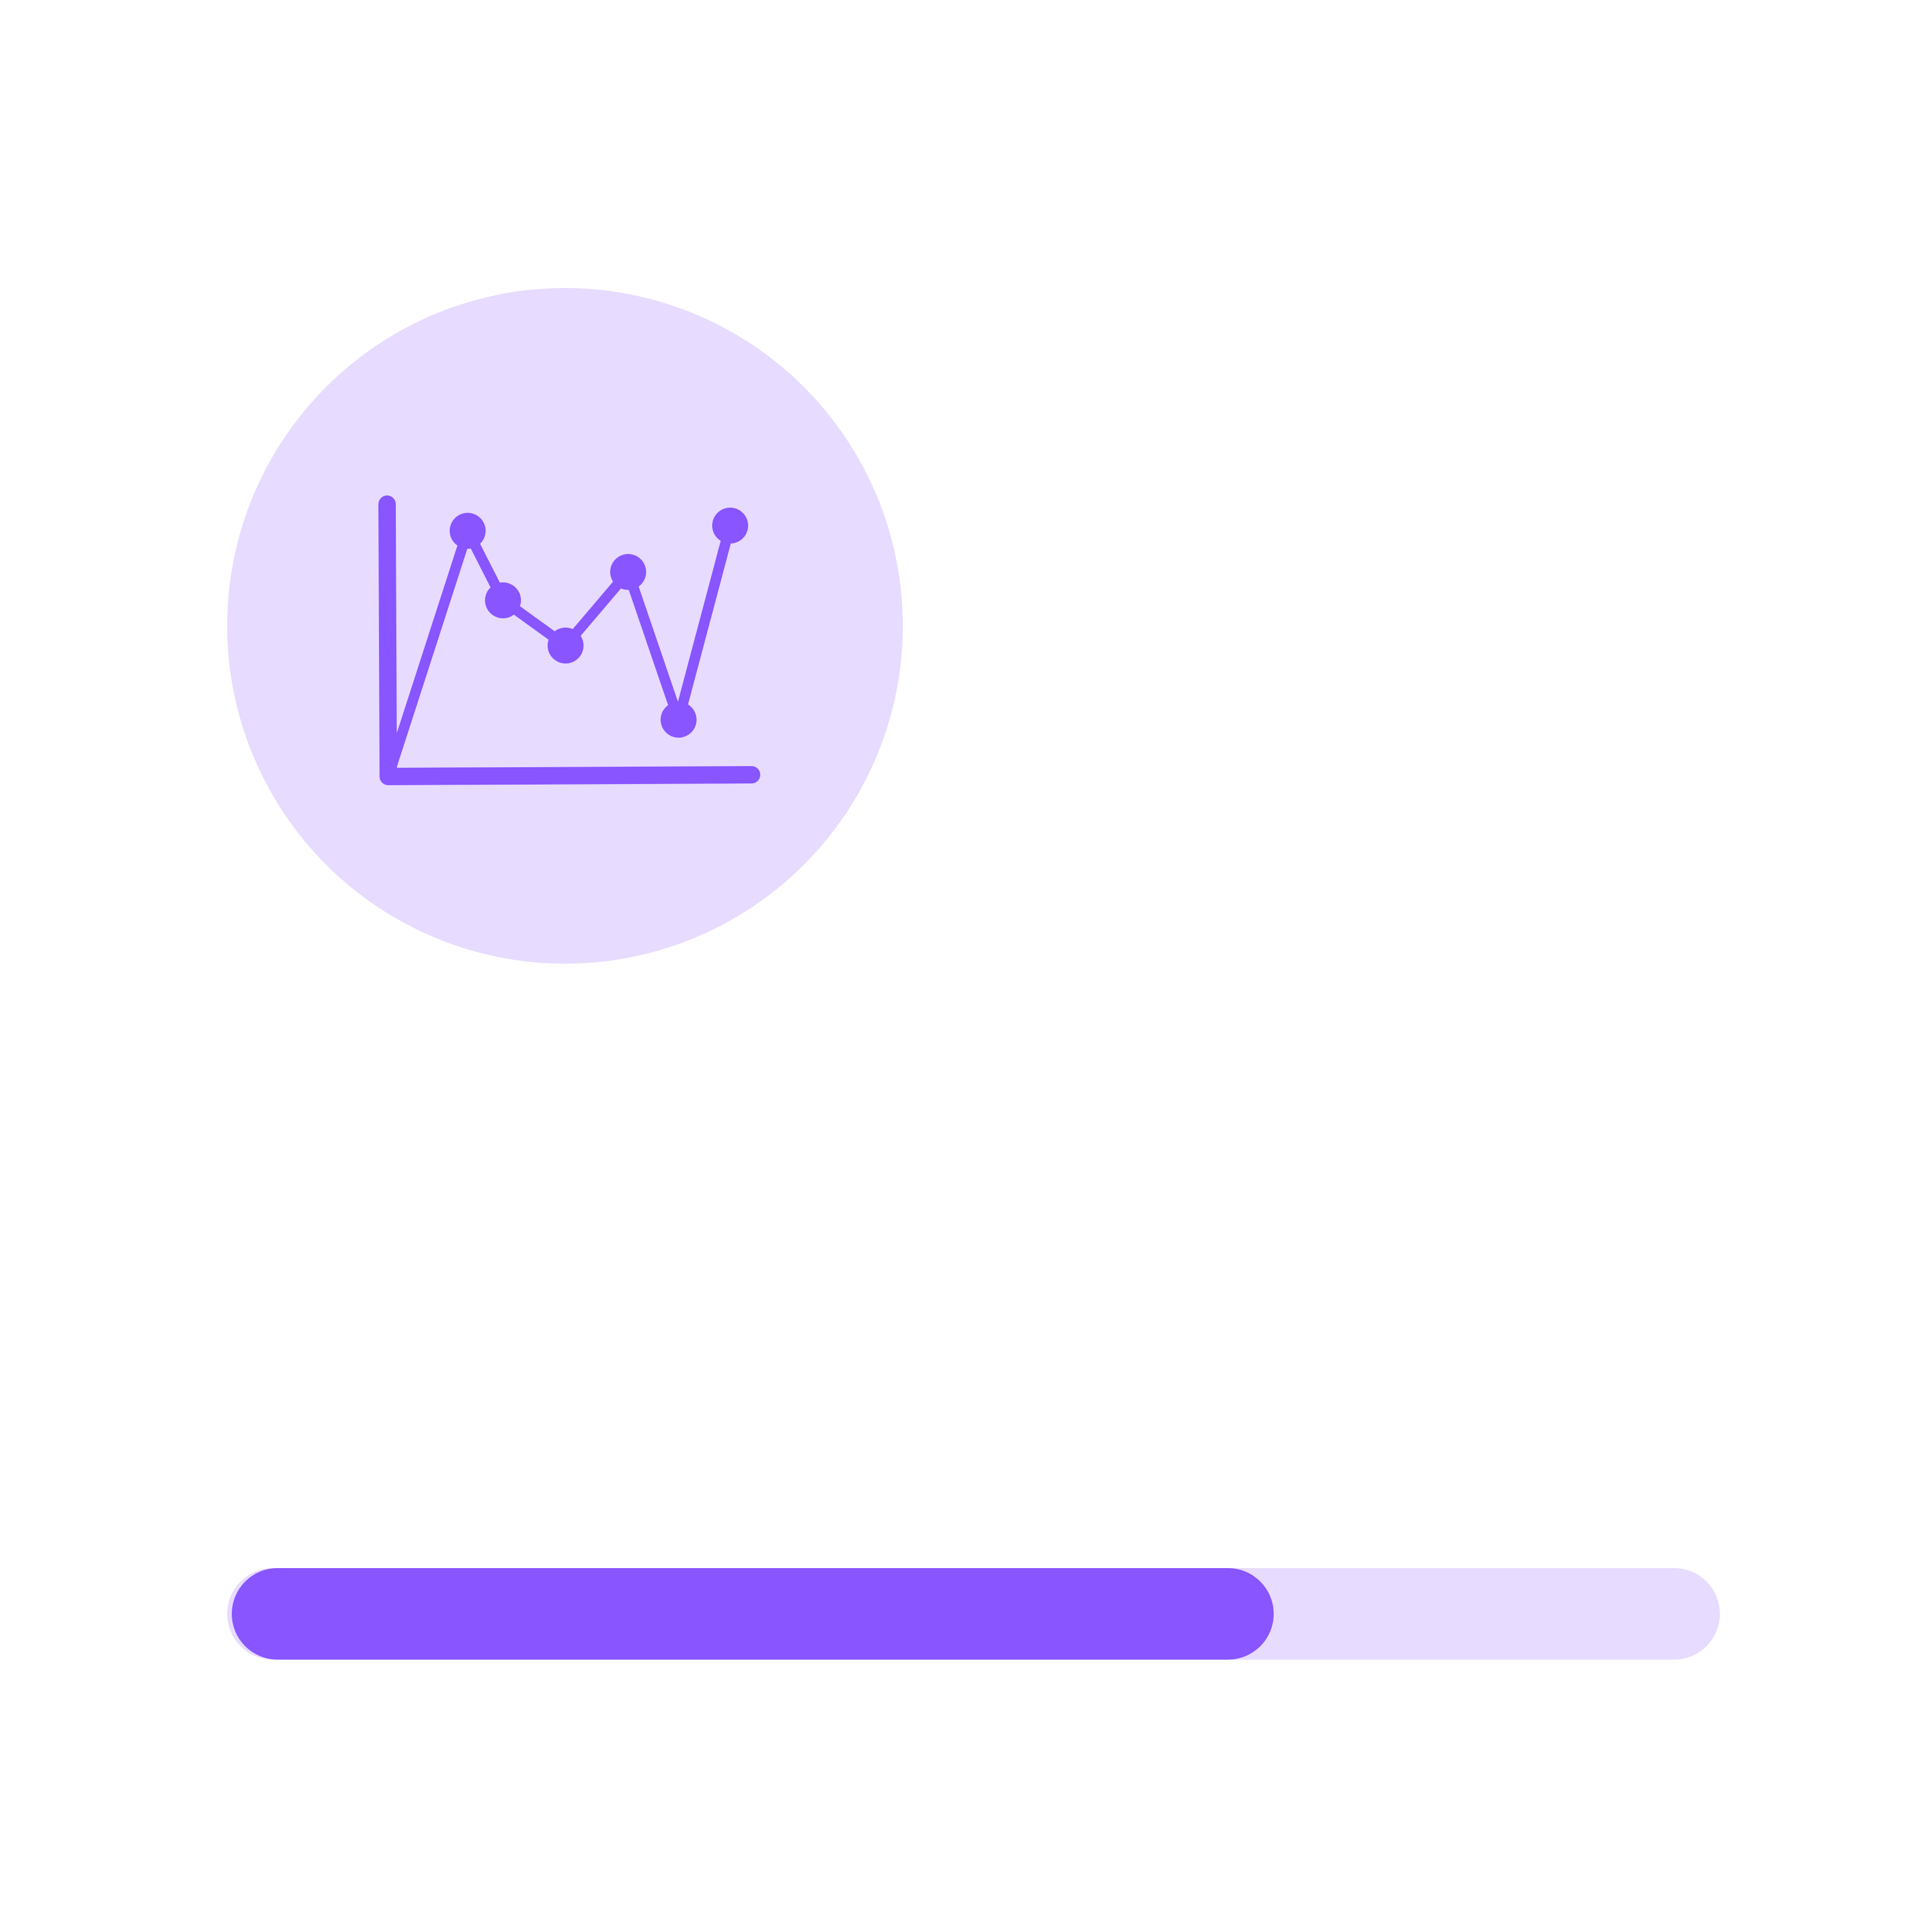 The image size is (1932, 1932). I want to click on line-chart-icon, so click(569, 640).